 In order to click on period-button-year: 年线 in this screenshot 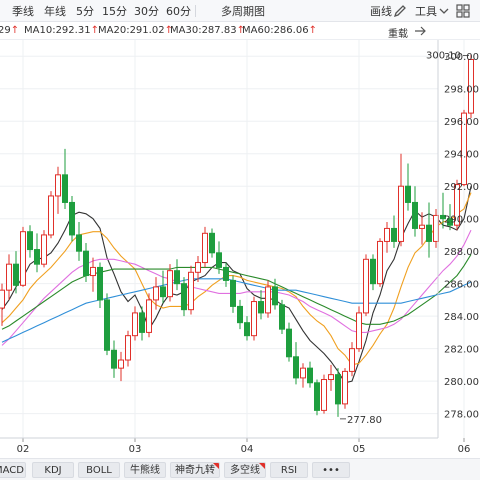, I will do `click(55, 11)`.